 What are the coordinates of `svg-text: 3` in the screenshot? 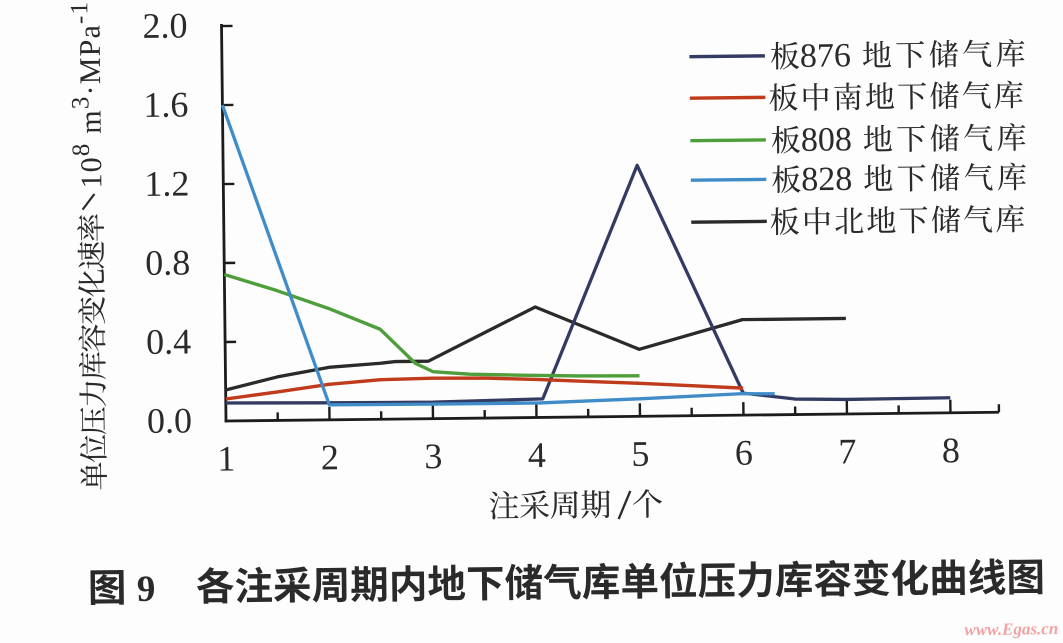 It's located at (433, 456).